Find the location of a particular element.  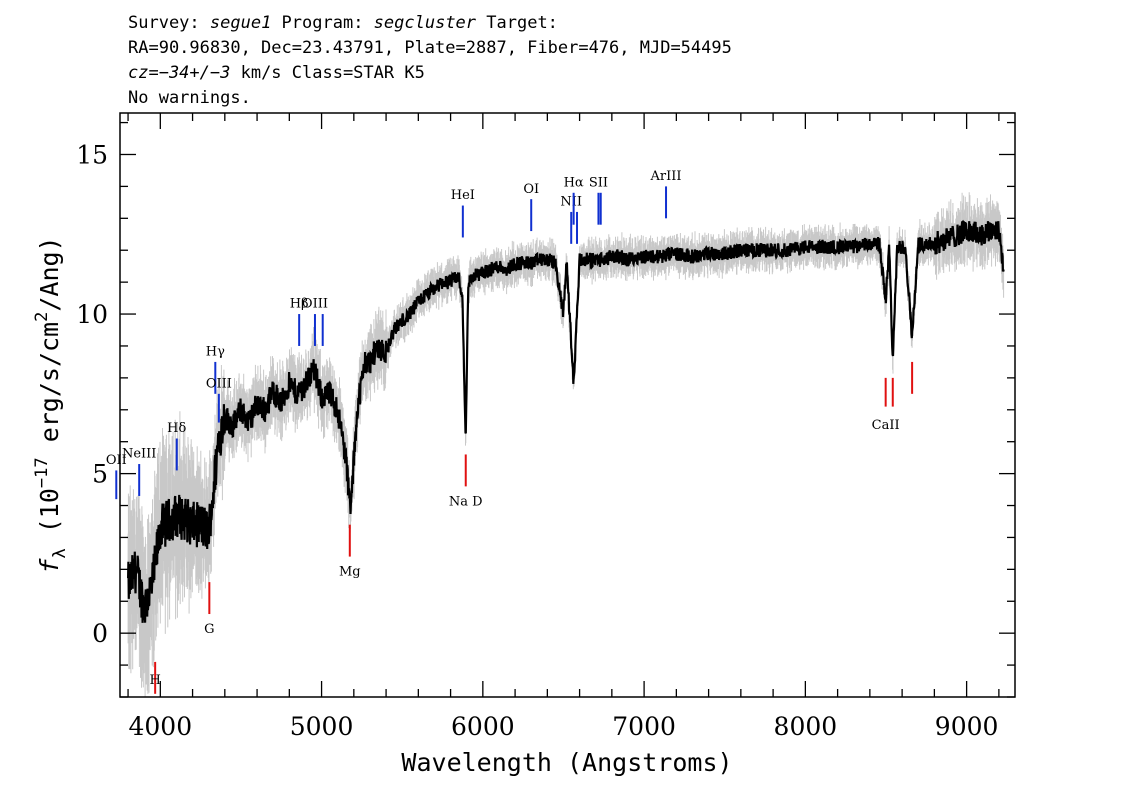

header-line-3: cz=−34+/−3 km/s Class=STAR K5 is located at coordinates (276, 73).